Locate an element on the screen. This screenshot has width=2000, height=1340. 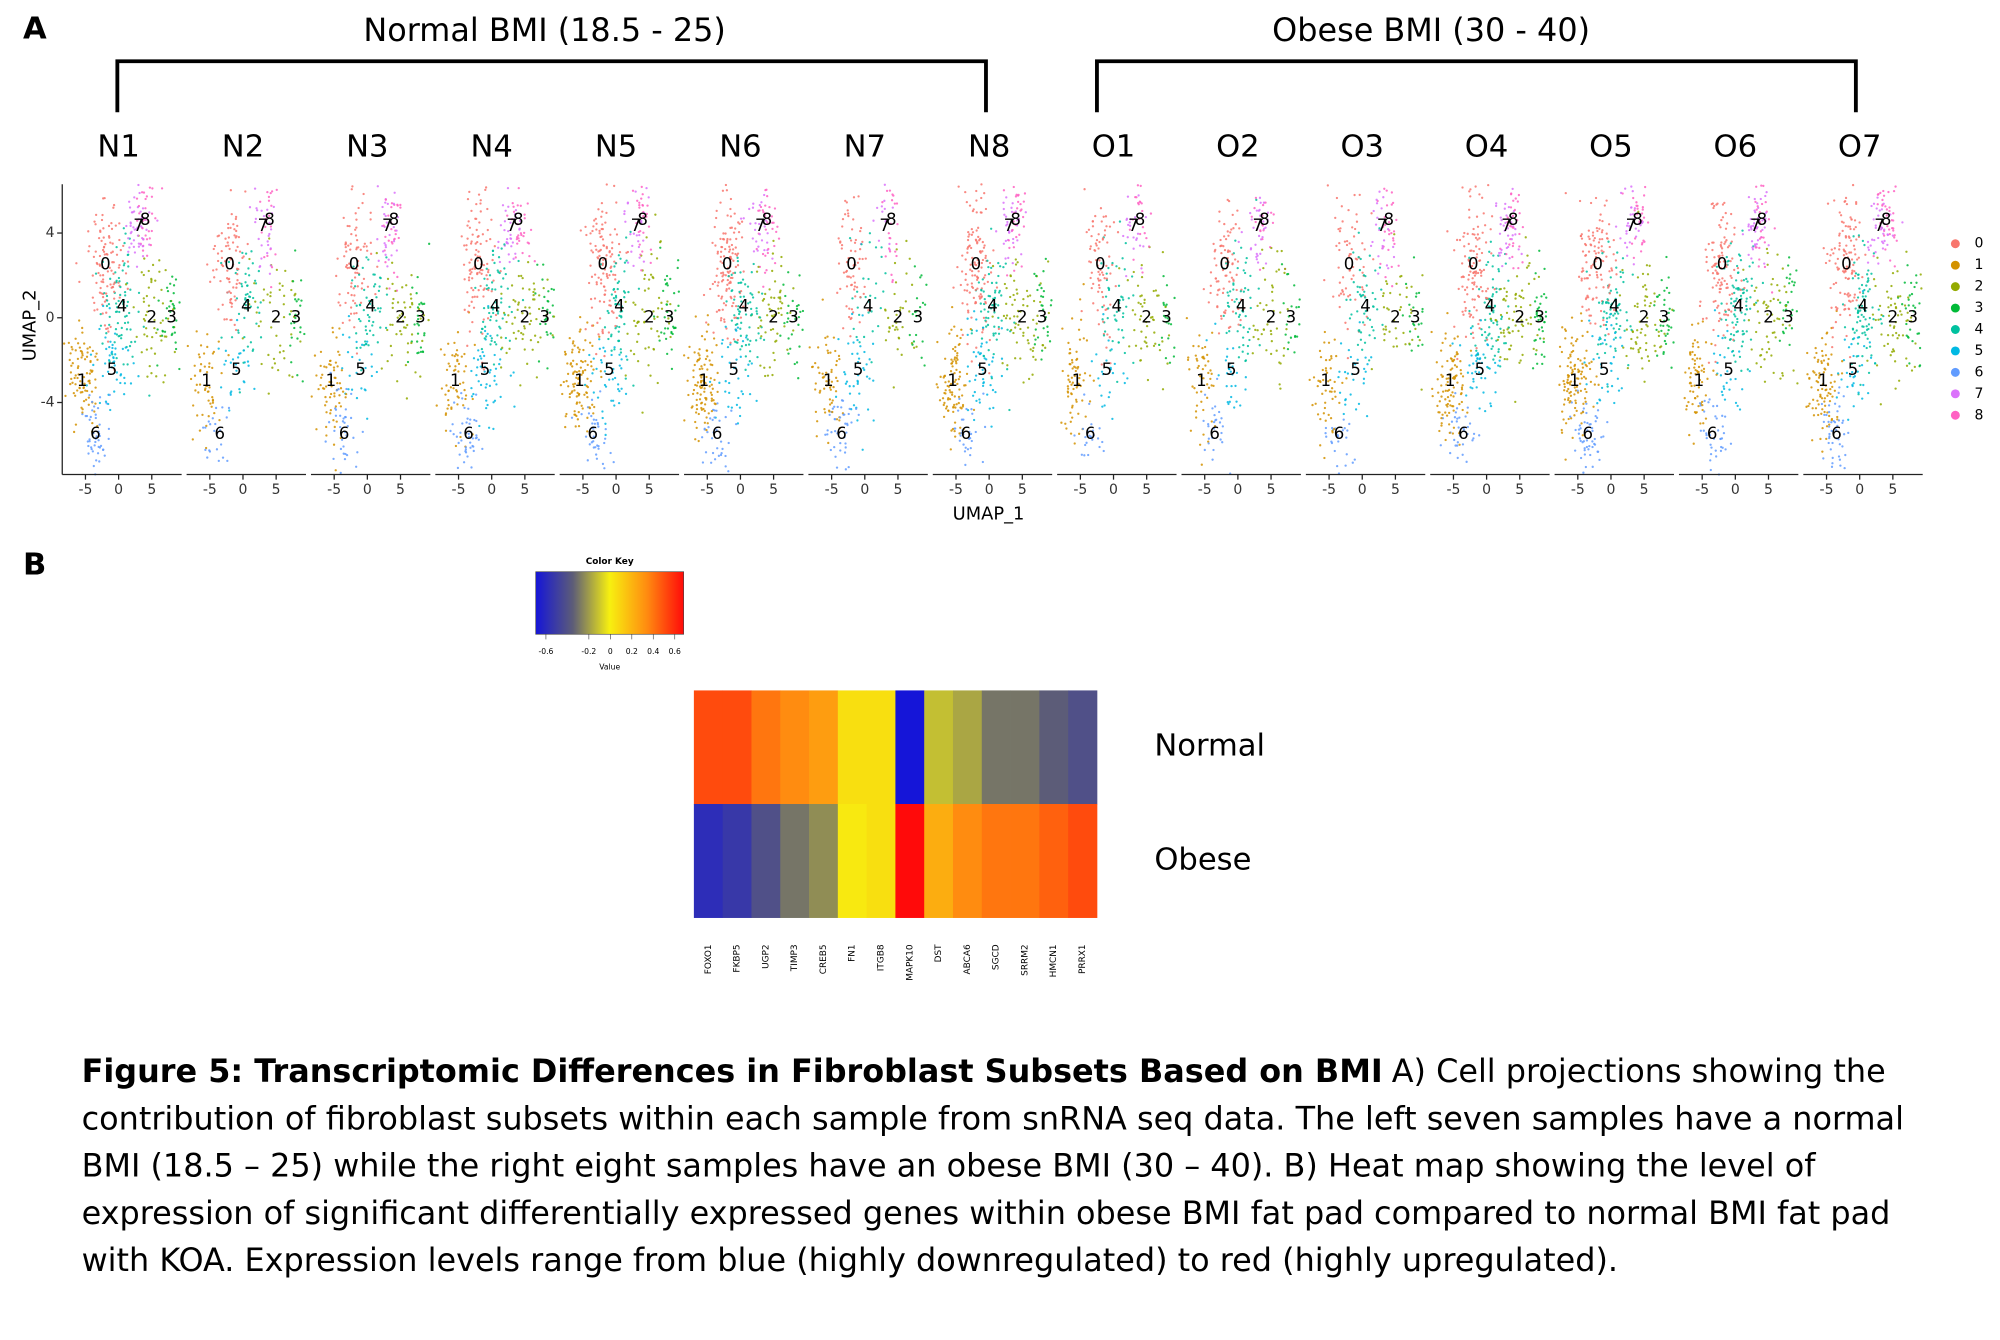
cluster-label: 1 is located at coordinates (455, 380).